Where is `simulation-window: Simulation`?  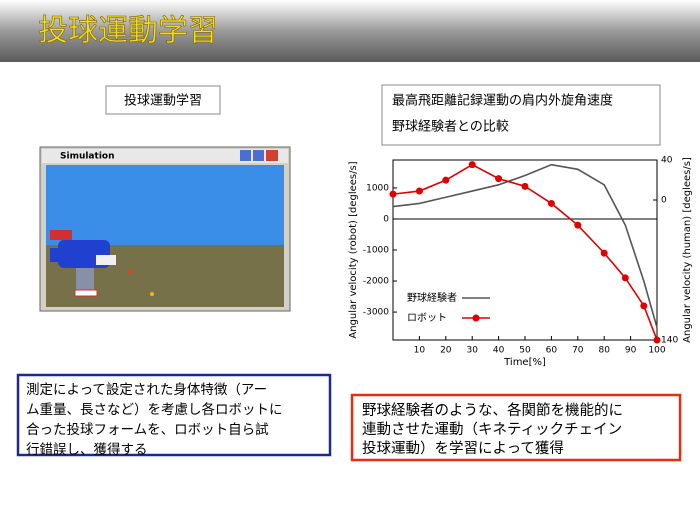 simulation-window: Simulation is located at coordinates (165, 229).